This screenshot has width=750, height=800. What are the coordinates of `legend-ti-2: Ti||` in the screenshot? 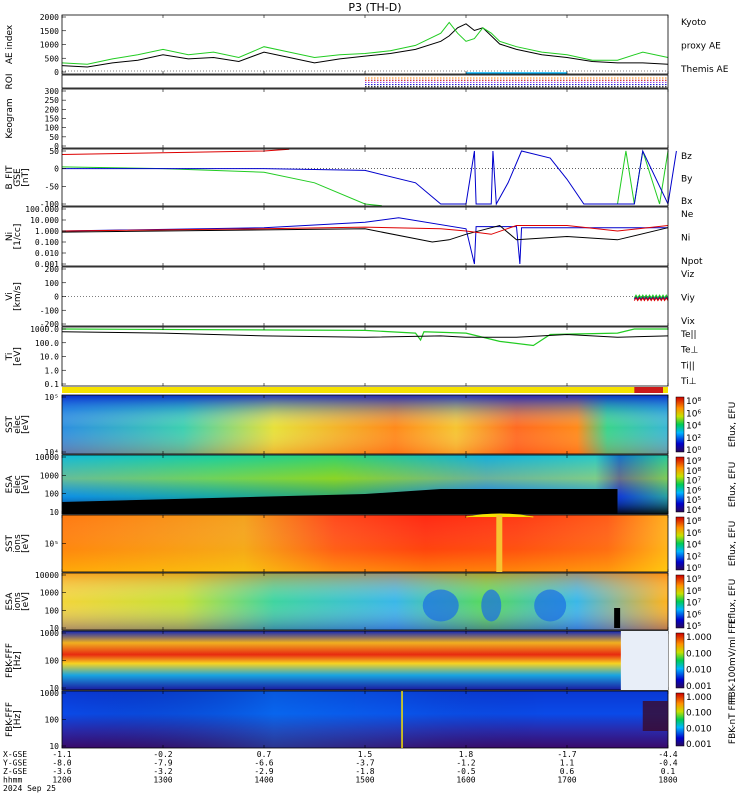 It's located at (687, 366).